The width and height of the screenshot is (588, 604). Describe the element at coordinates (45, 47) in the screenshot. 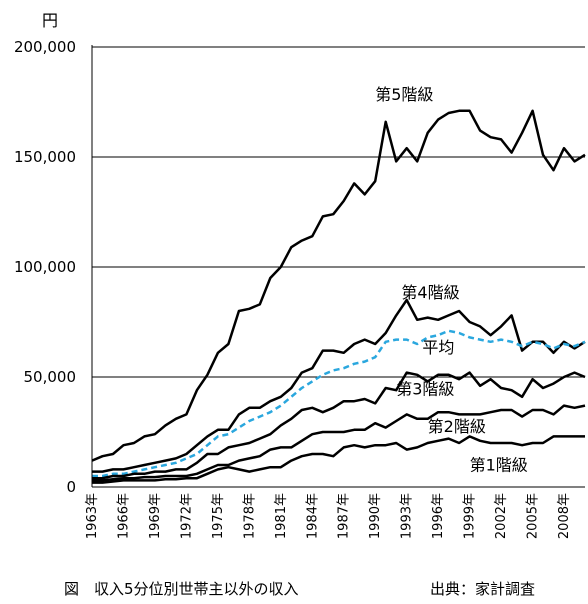

I see `y-tick-label-4: 200,000` at that location.